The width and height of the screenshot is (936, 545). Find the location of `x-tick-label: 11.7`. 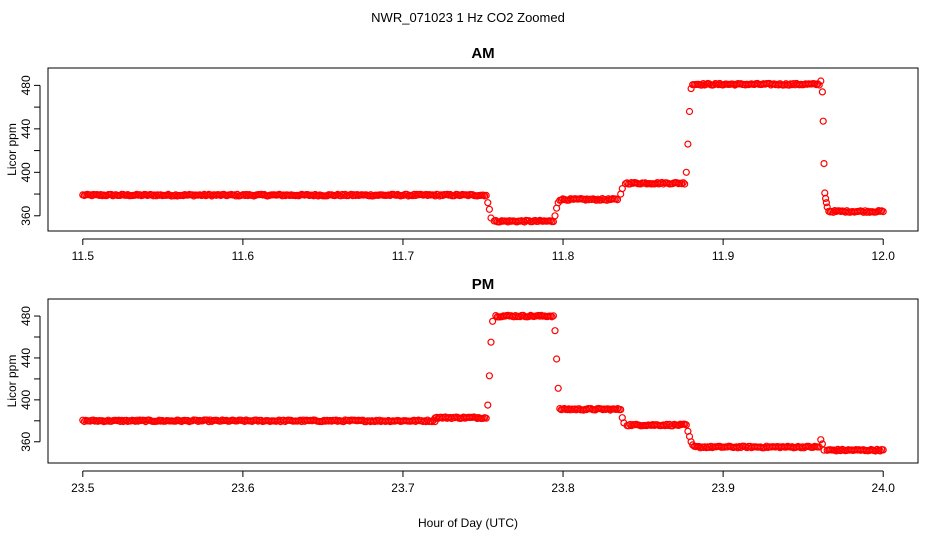

x-tick-label: 11.7 is located at coordinates (403, 256).